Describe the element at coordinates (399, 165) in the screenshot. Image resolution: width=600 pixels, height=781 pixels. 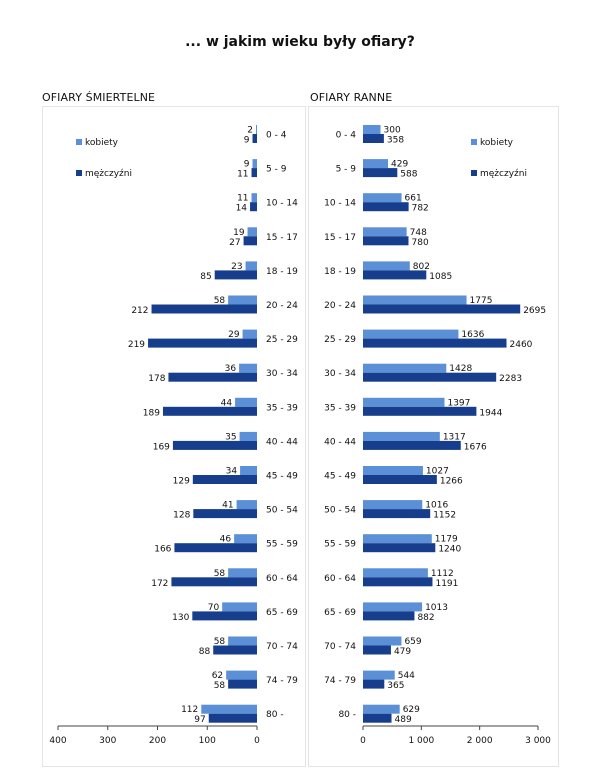
I see `injuries-label-women: 429` at that location.